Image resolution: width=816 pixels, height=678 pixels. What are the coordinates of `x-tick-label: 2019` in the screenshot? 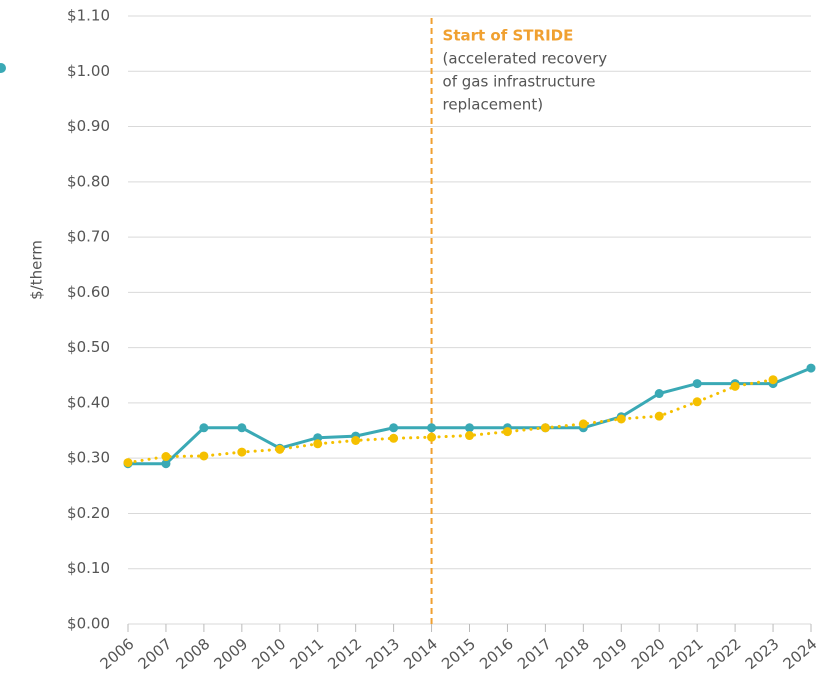 It's located at (610, 654).